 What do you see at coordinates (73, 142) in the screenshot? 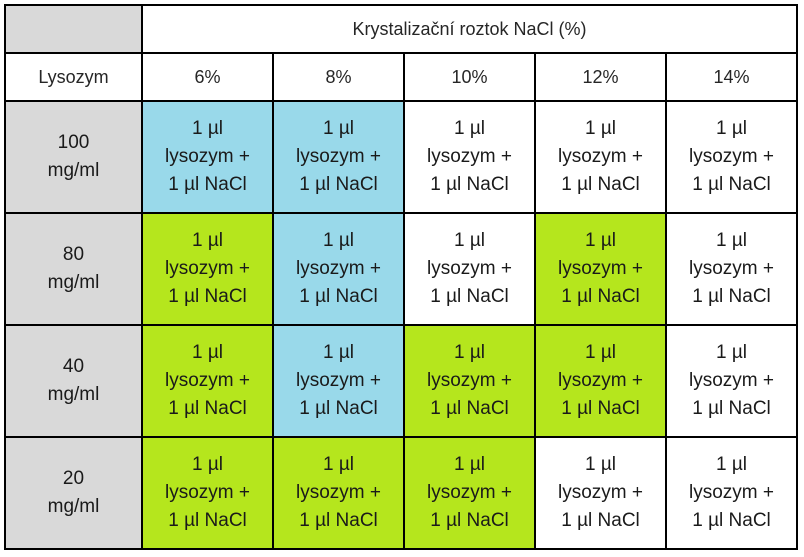
I see `row-label-value: 100` at bounding box center [73, 142].